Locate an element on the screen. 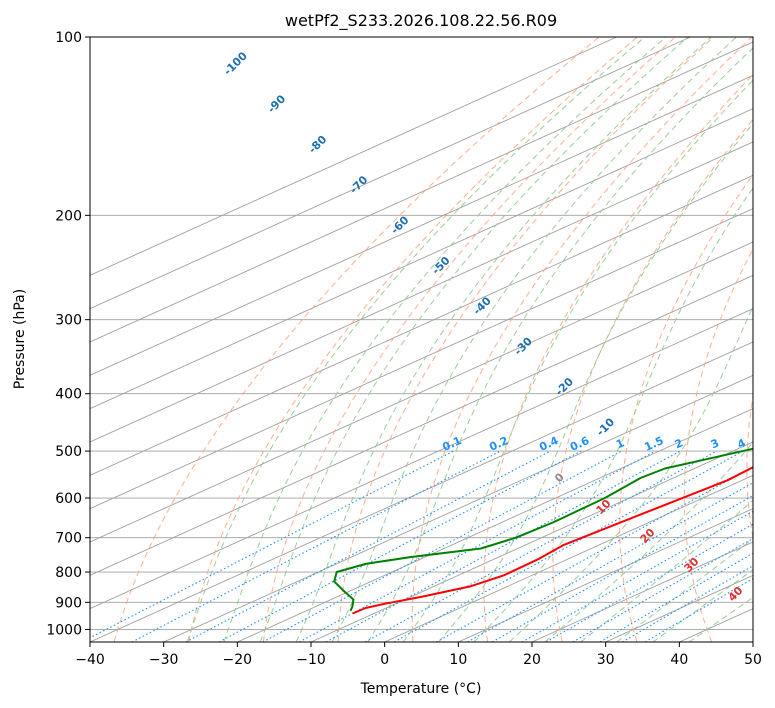 The height and width of the screenshot is (708, 775). x-tick-label: 20 is located at coordinates (532, 660).